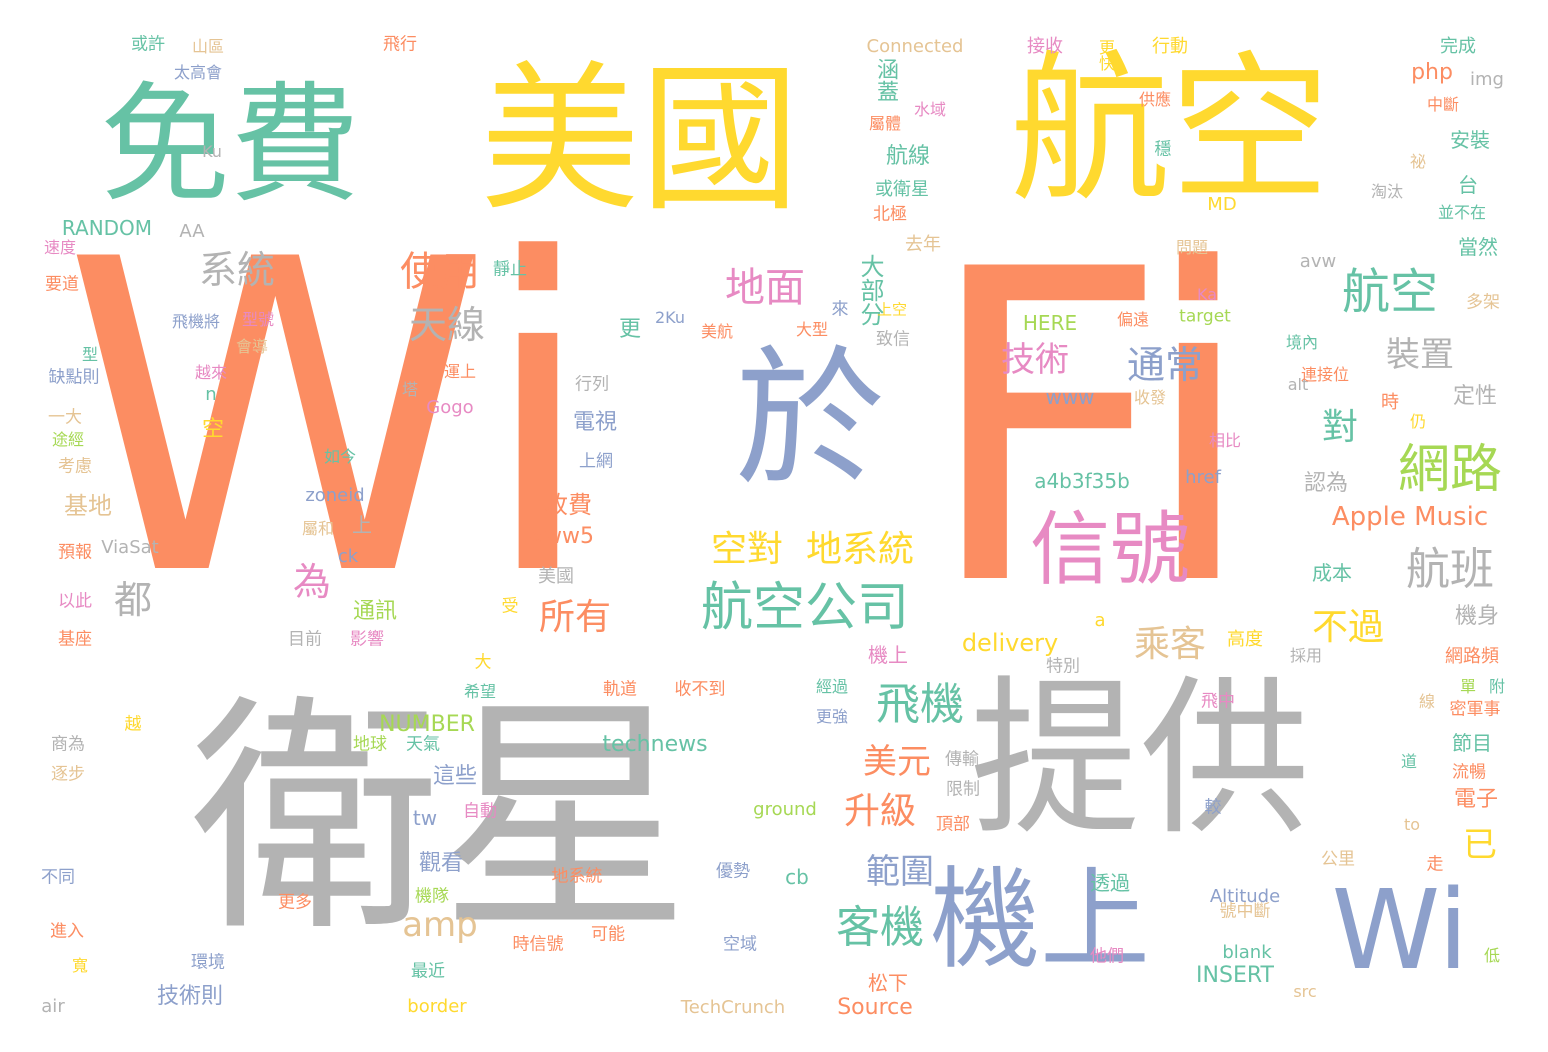  Describe the element at coordinates (920, 704) in the screenshot. I see `cloud-word: 飛機` at that location.